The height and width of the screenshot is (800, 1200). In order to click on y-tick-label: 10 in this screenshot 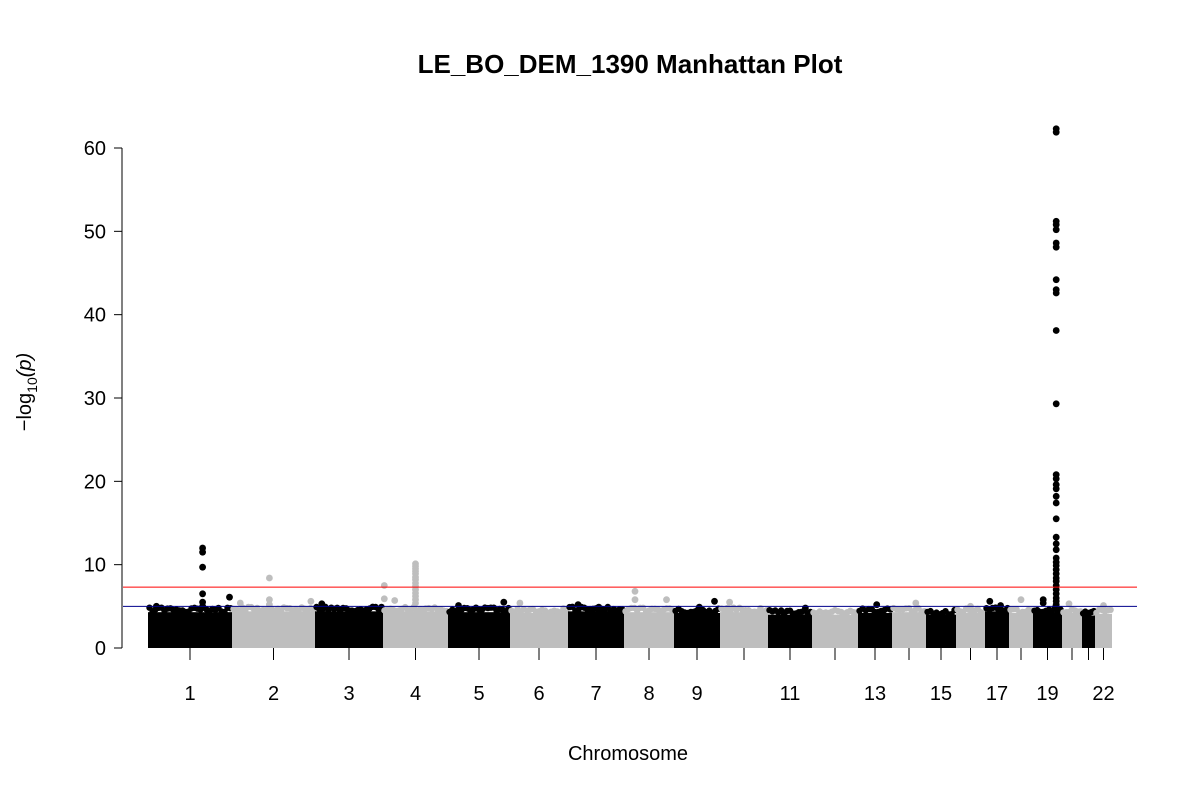, I will do `click(95, 566)`.